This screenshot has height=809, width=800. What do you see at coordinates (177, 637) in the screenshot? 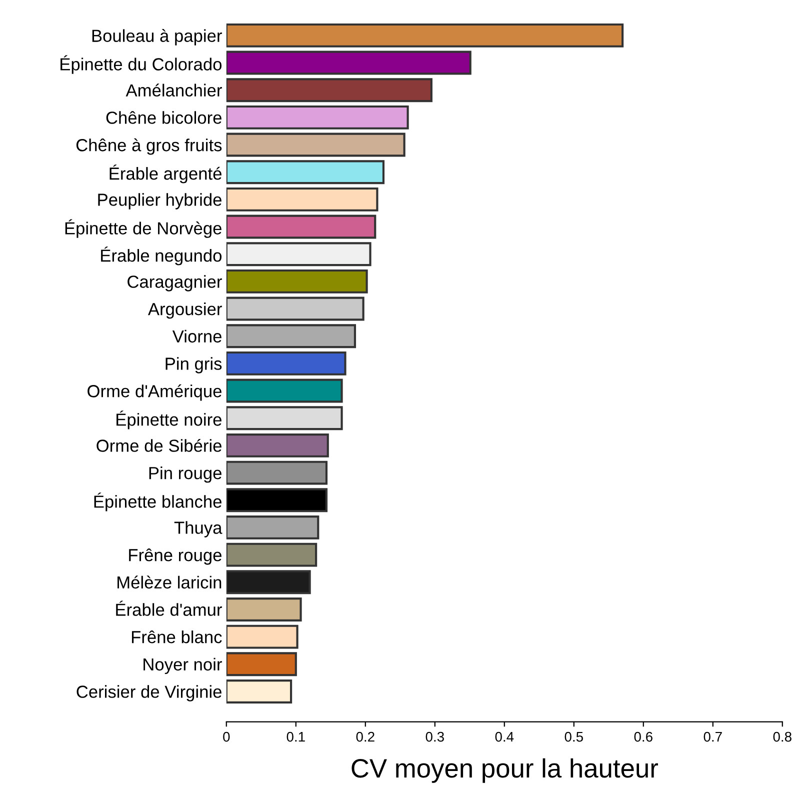
I see `y-tick-label: Frêne blanc` at bounding box center [177, 637].